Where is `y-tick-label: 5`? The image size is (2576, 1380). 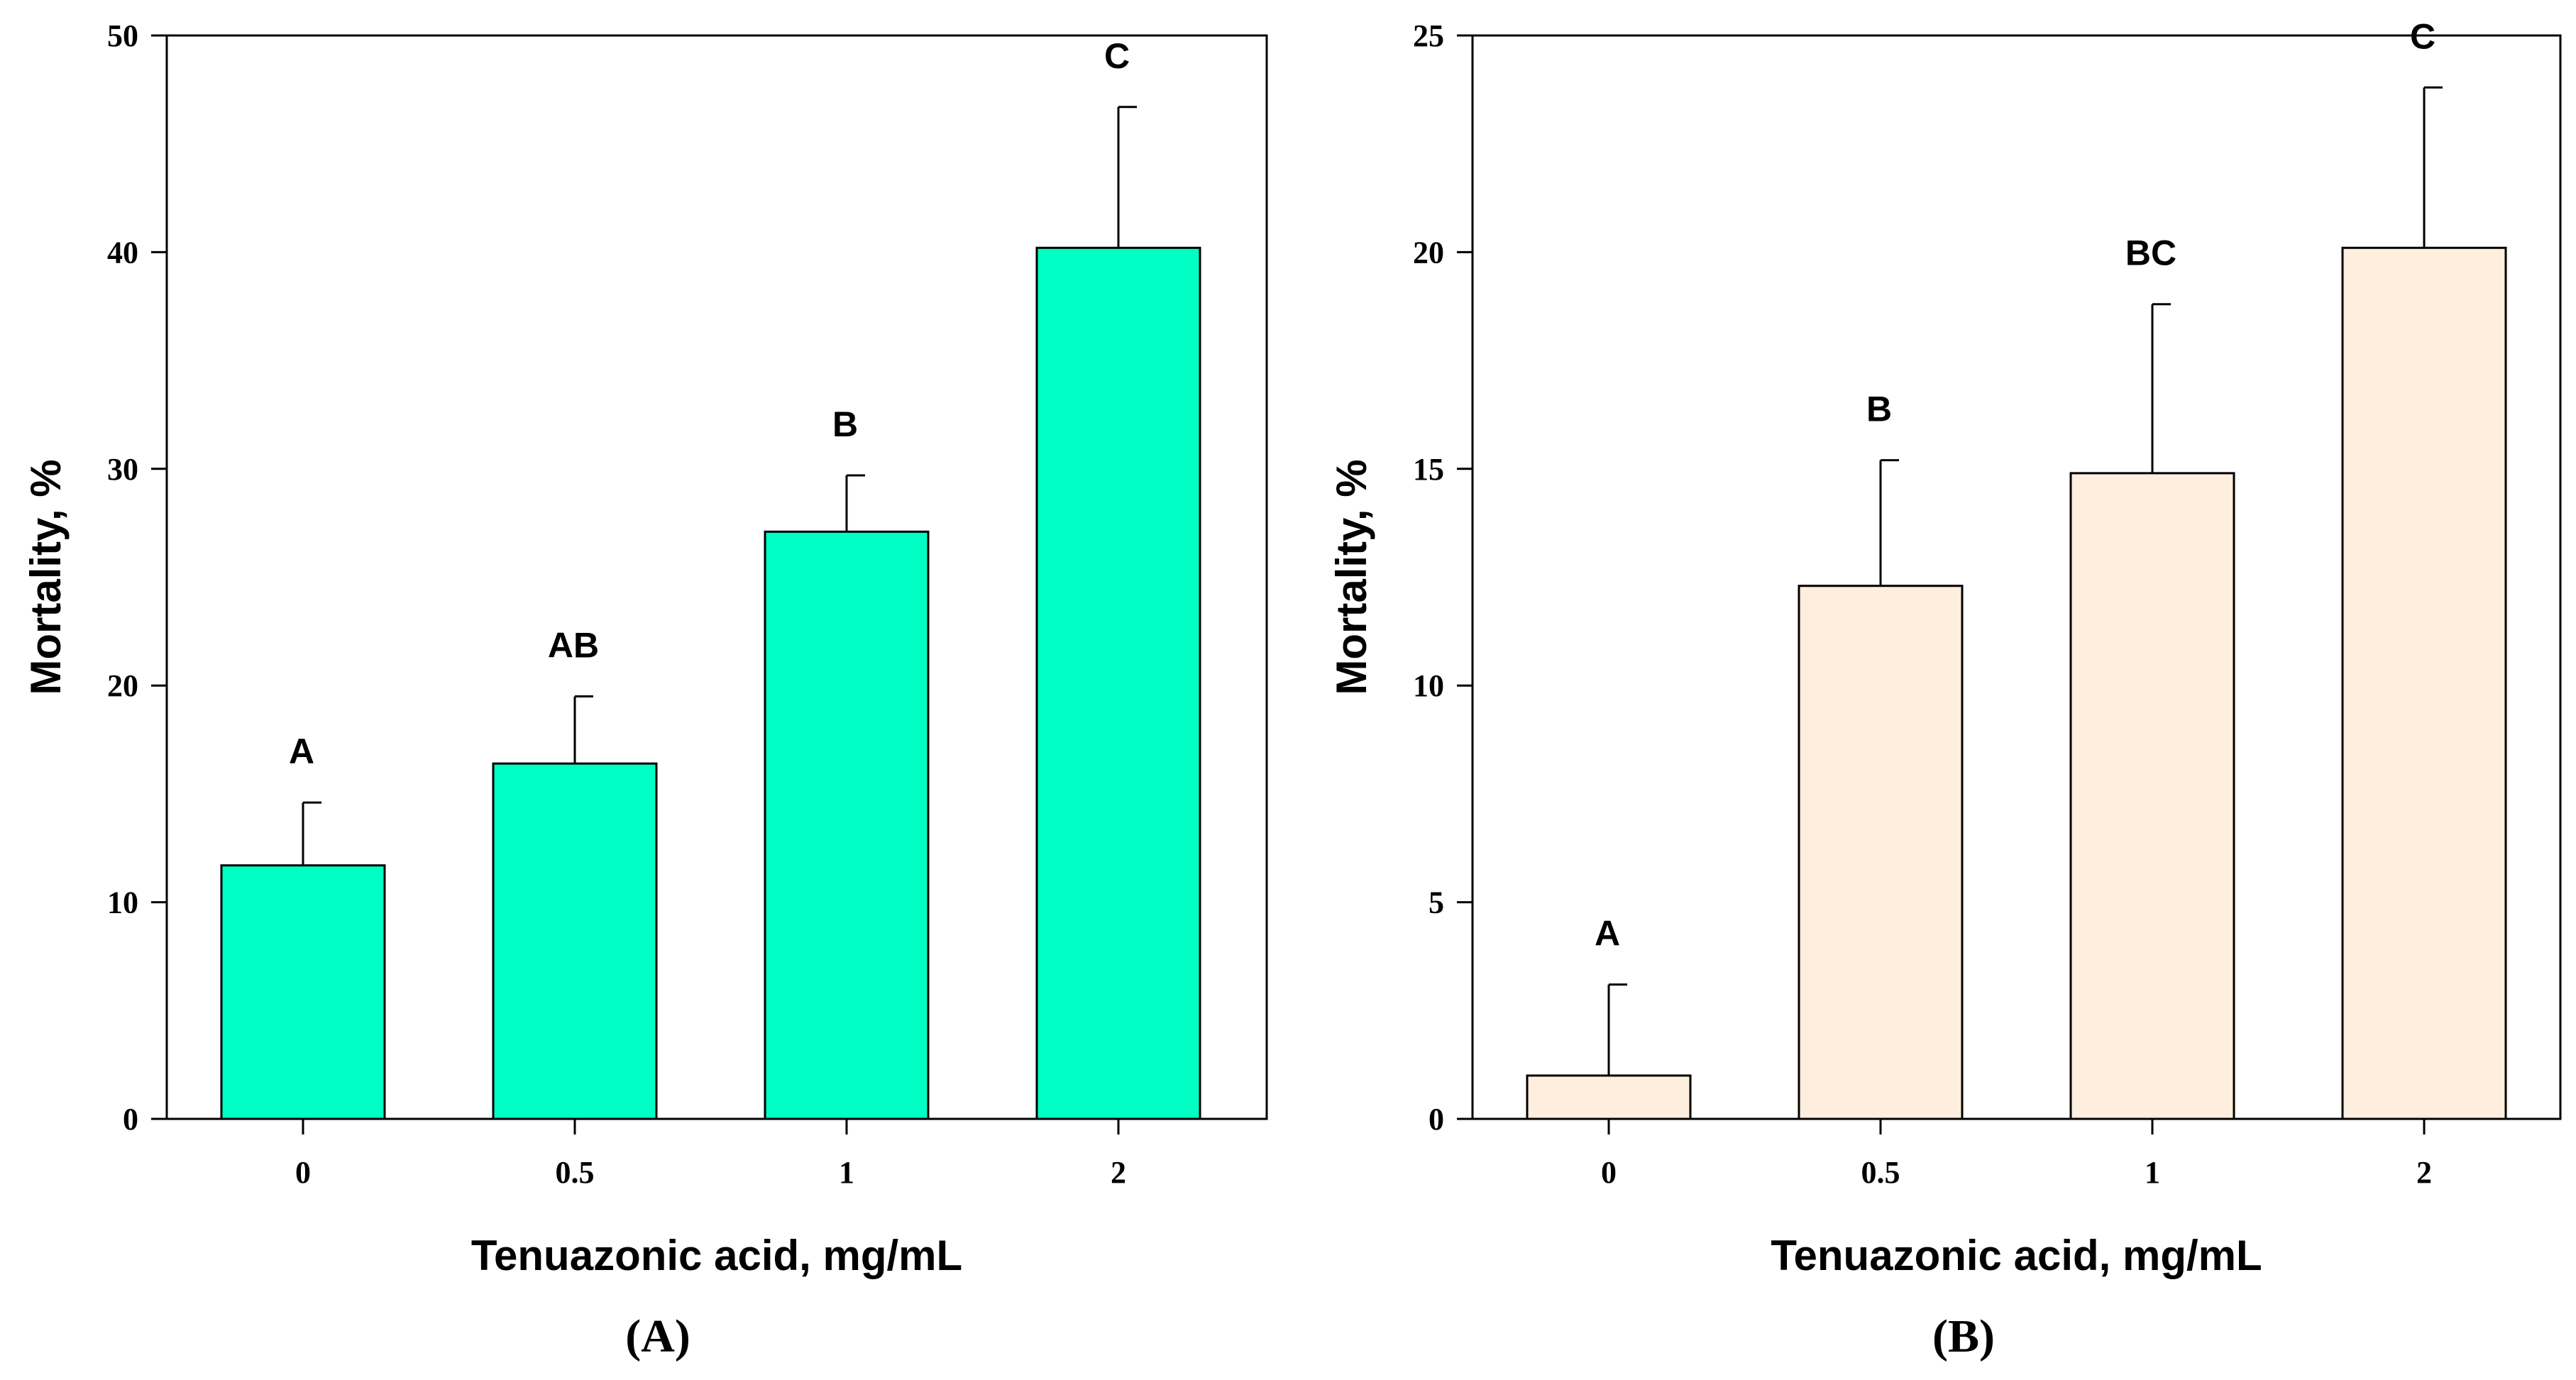
y-tick-label: 5 is located at coordinates (1436, 903).